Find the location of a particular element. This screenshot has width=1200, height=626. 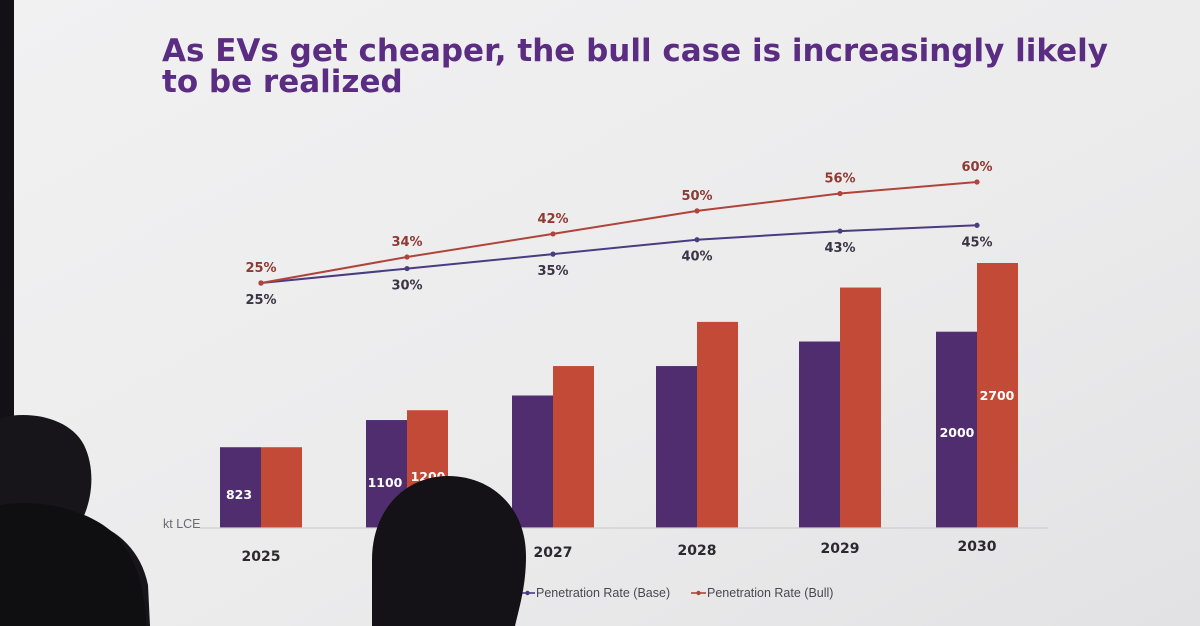

point-penetration-bull-2028 is located at coordinates (697, 211).